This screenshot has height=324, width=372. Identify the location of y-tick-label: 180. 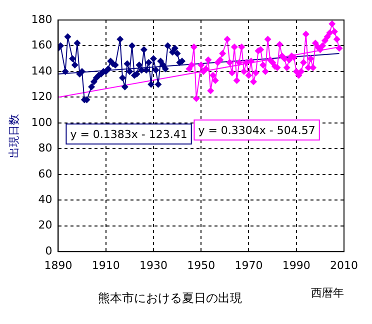
(41, 19).